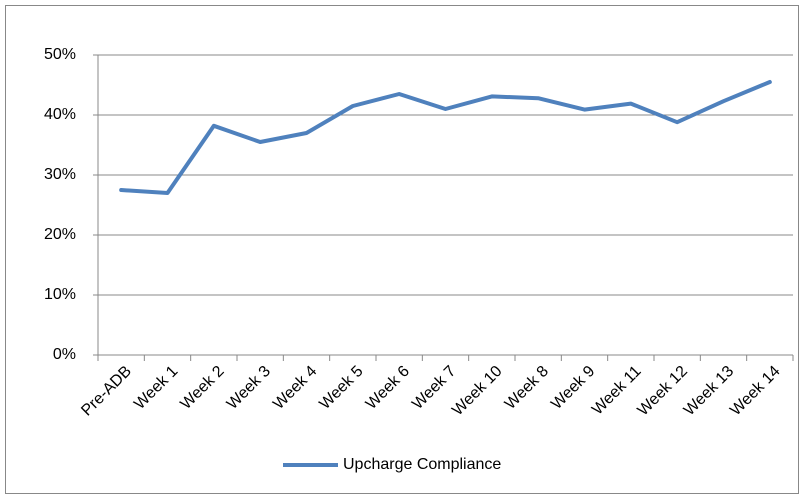 This screenshot has height=504, width=804. Describe the element at coordinates (60, 294) in the screenshot. I see `y-tick-label: 10%` at that location.